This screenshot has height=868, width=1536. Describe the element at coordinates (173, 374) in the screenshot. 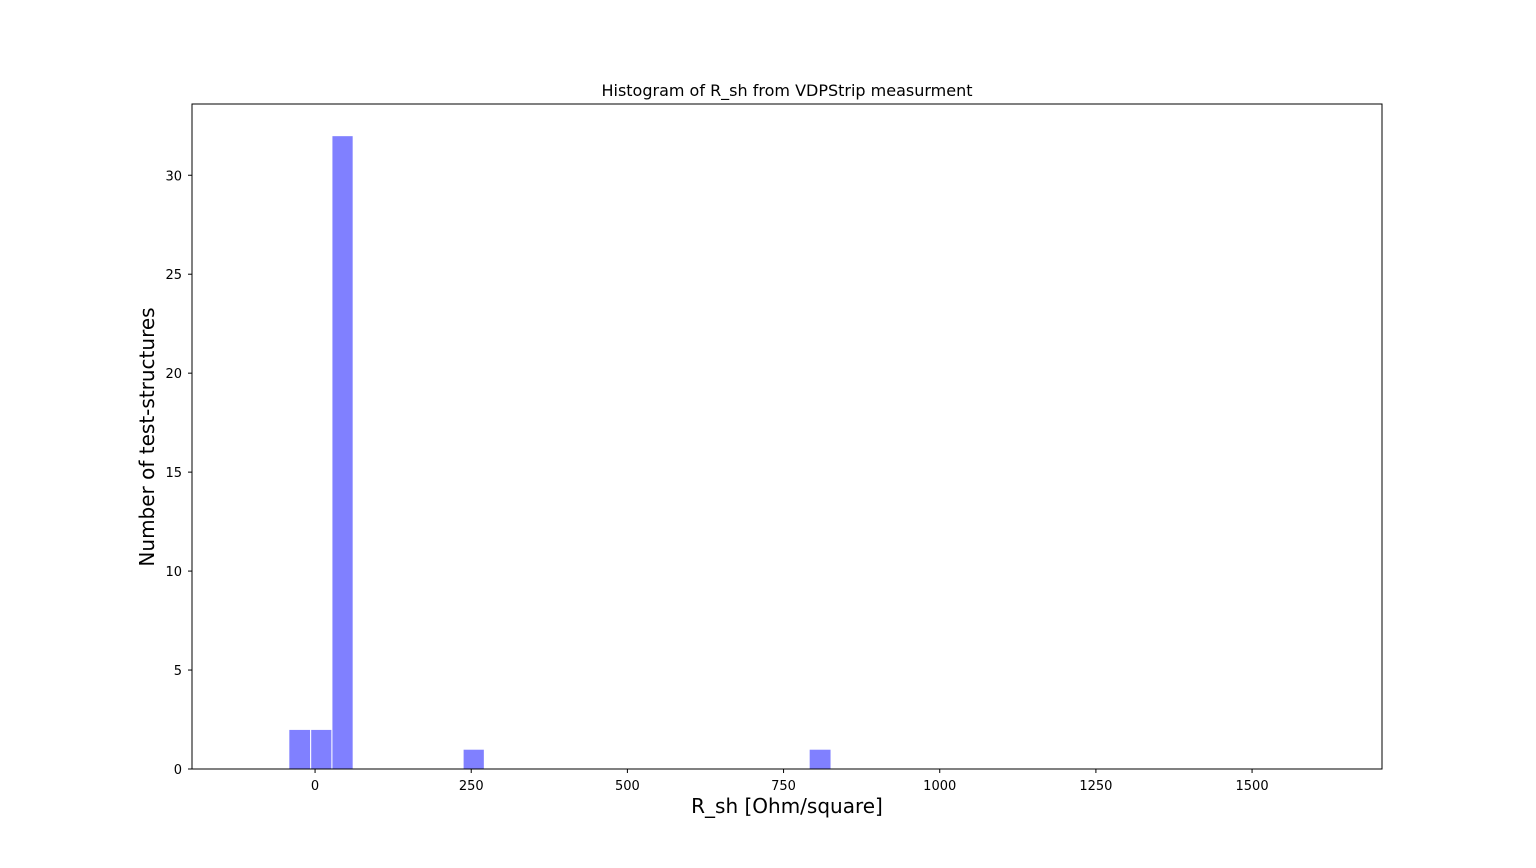

I see `y-tick-label: 20` at that location.